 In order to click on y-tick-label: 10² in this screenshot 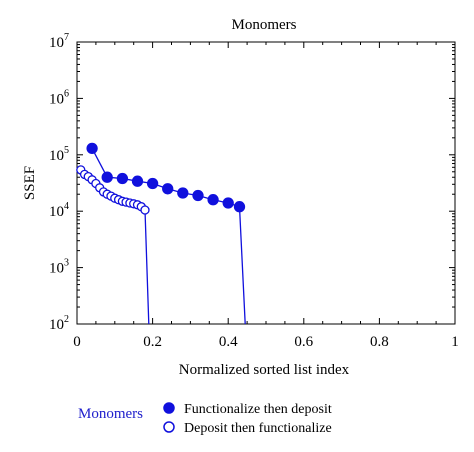, I will do `click(59, 323)`.